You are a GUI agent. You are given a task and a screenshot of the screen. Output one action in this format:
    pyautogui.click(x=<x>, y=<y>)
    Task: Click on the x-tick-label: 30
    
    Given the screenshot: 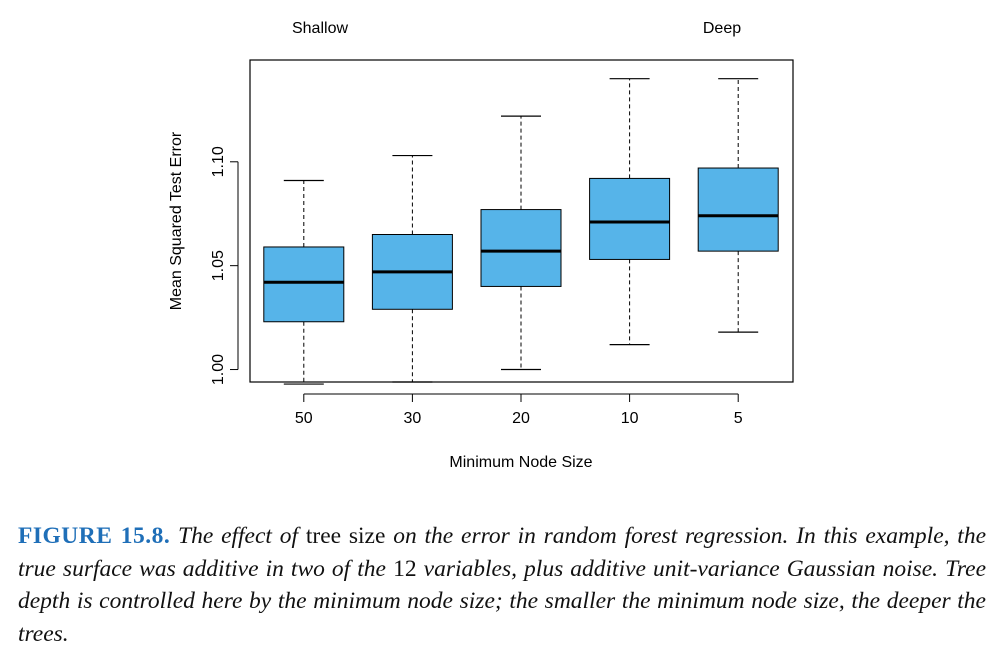 What is the action you would take?
    pyautogui.click(x=413, y=418)
    